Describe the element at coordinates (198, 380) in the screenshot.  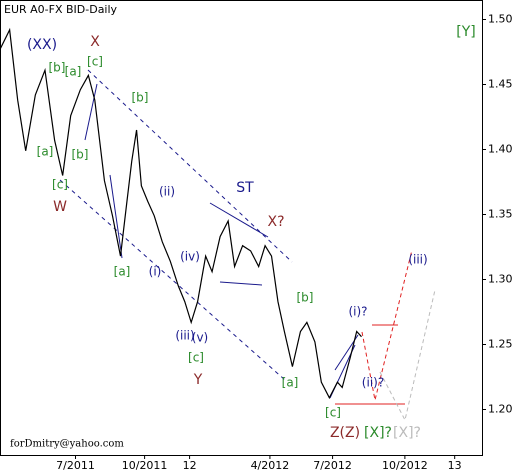
I see `wave-label: Y` at that location.